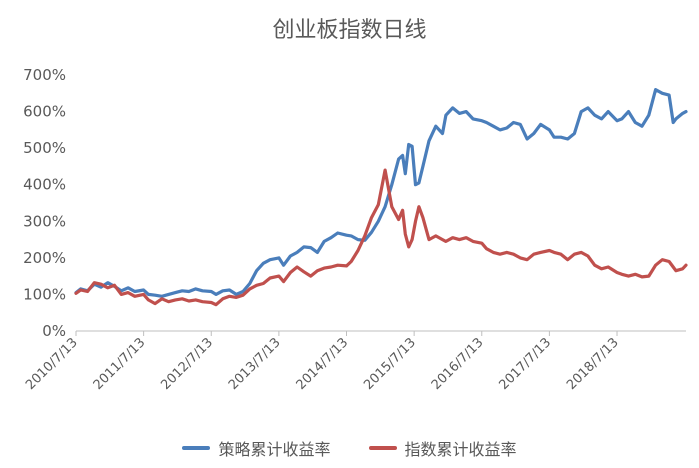 The image size is (699, 468). Describe the element at coordinates (120, 364) in the screenshot. I see `x-tick-label: 2011/7/13` at that location.